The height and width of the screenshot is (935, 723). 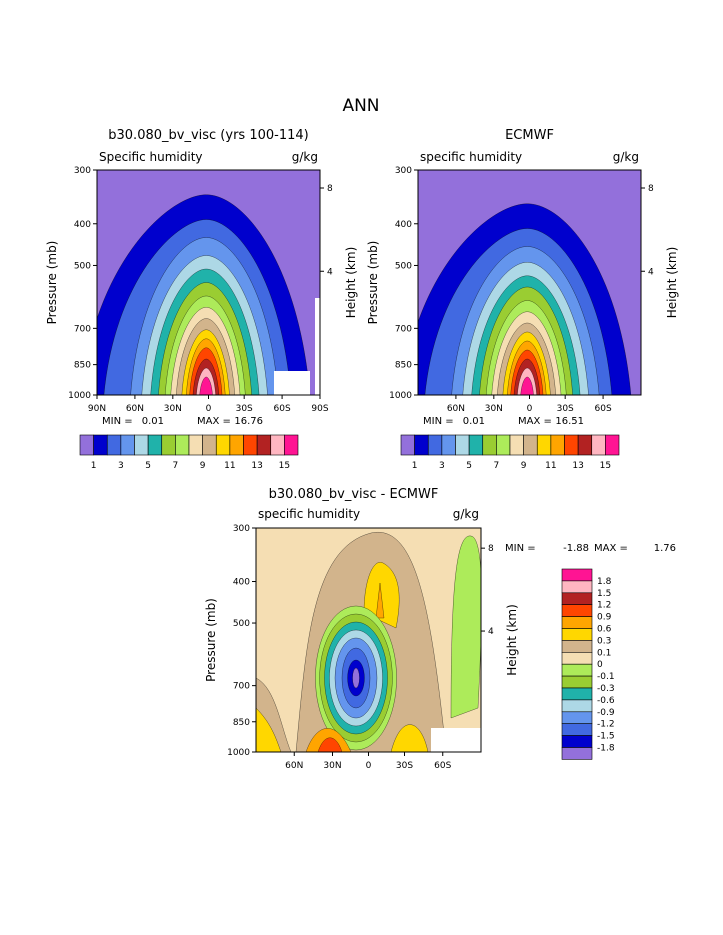 What do you see at coordinates (606, 737) in the screenshot?
I see `legend-label: -1.5` at bounding box center [606, 737].